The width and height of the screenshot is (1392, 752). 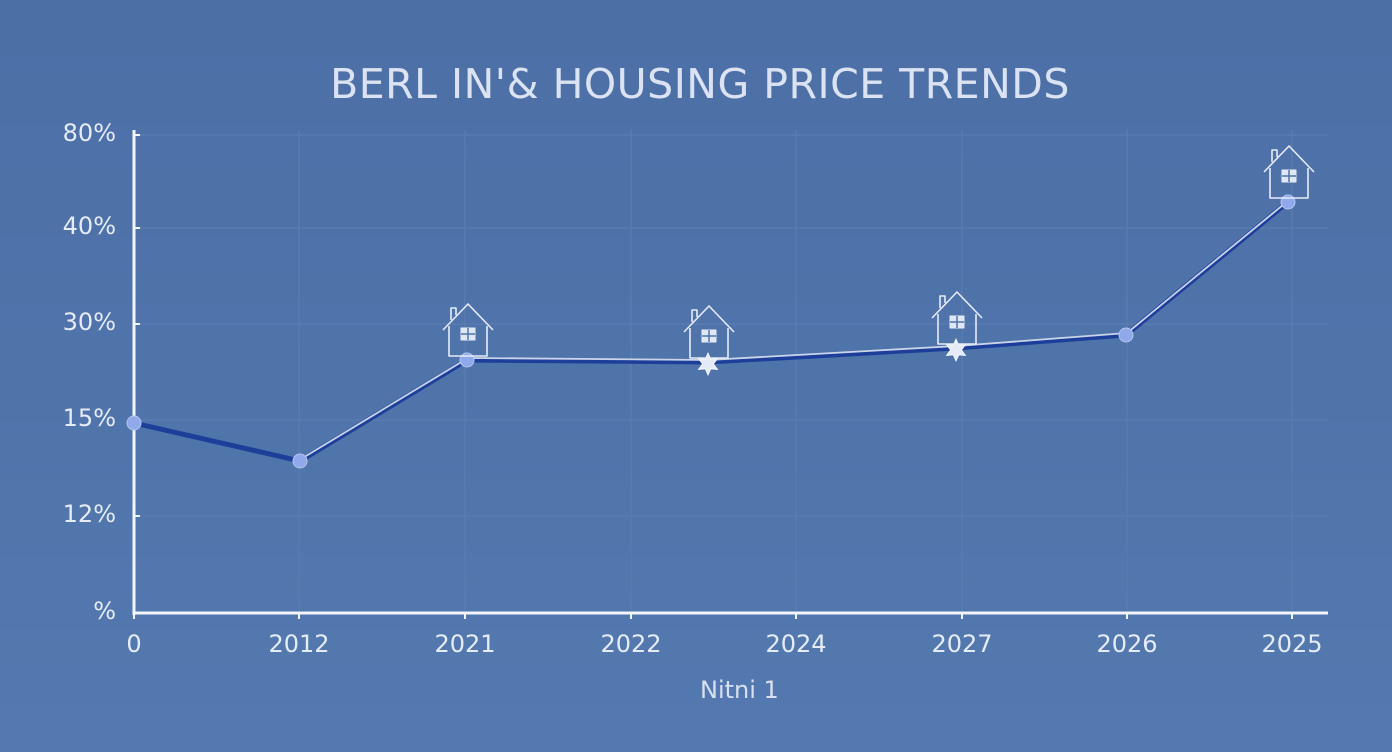 What do you see at coordinates (739, 690) in the screenshot?
I see `x-axis-title: Nitni 1` at bounding box center [739, 690].